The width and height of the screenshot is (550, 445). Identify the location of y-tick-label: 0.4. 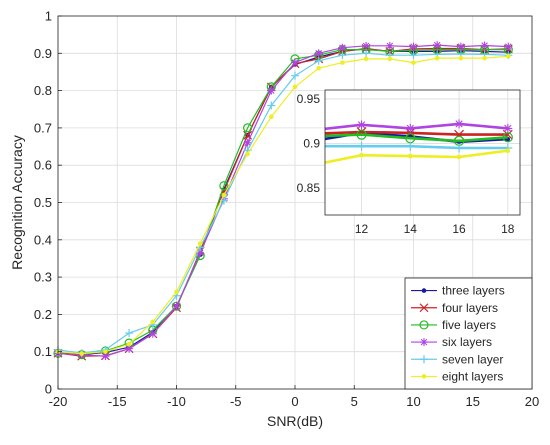
(43, 239).